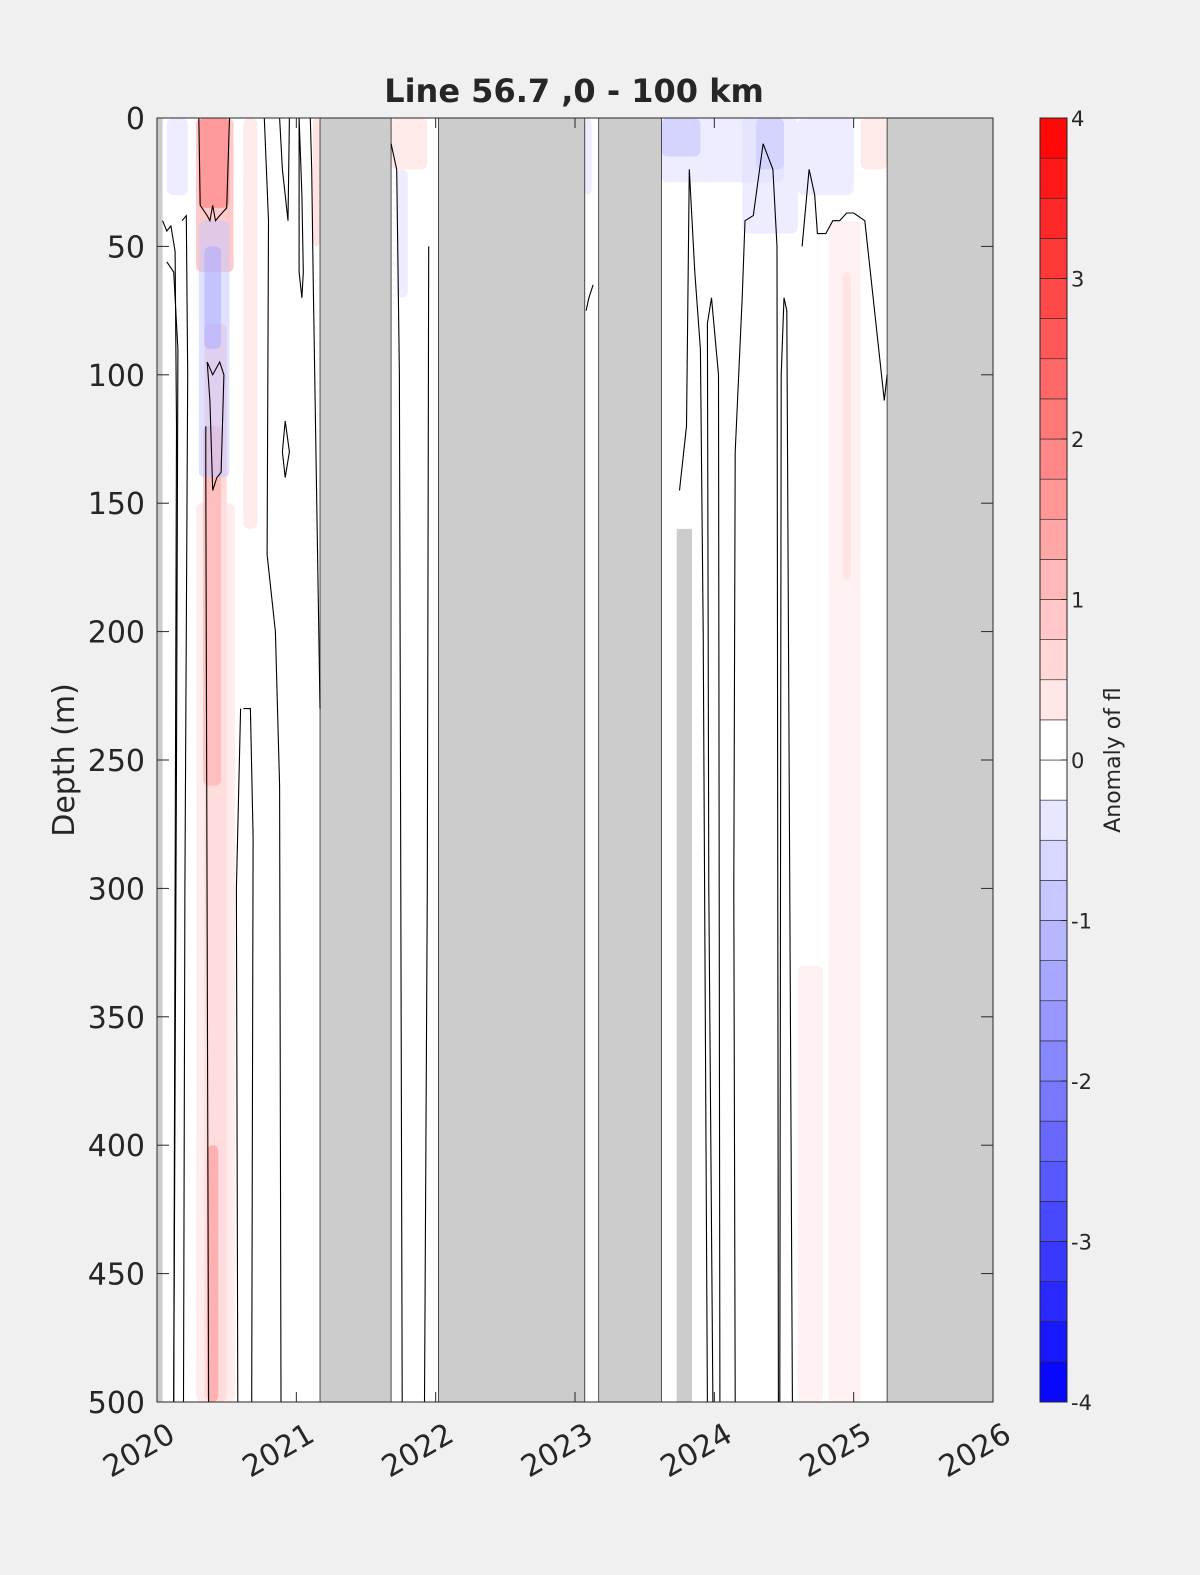 This screenshot has height=1575, width=1200. I want to click on x-tick-label: 2024, so click(697, 1451).